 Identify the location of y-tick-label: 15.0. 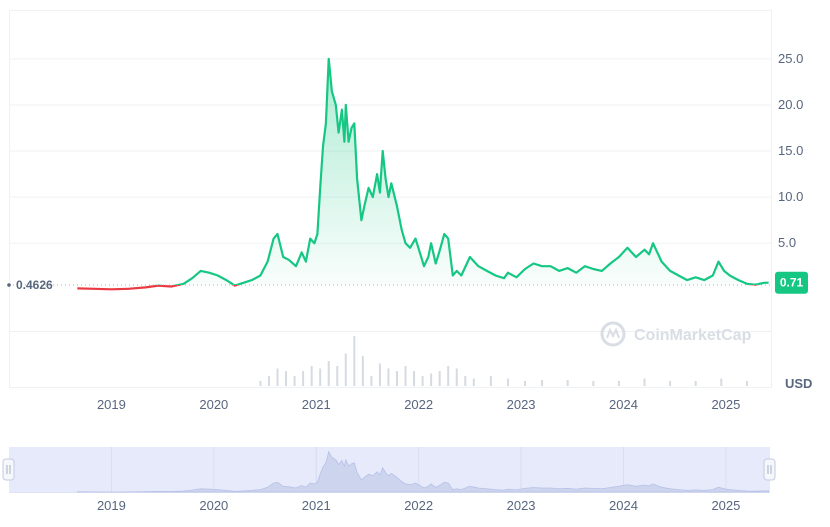
(790, 150).